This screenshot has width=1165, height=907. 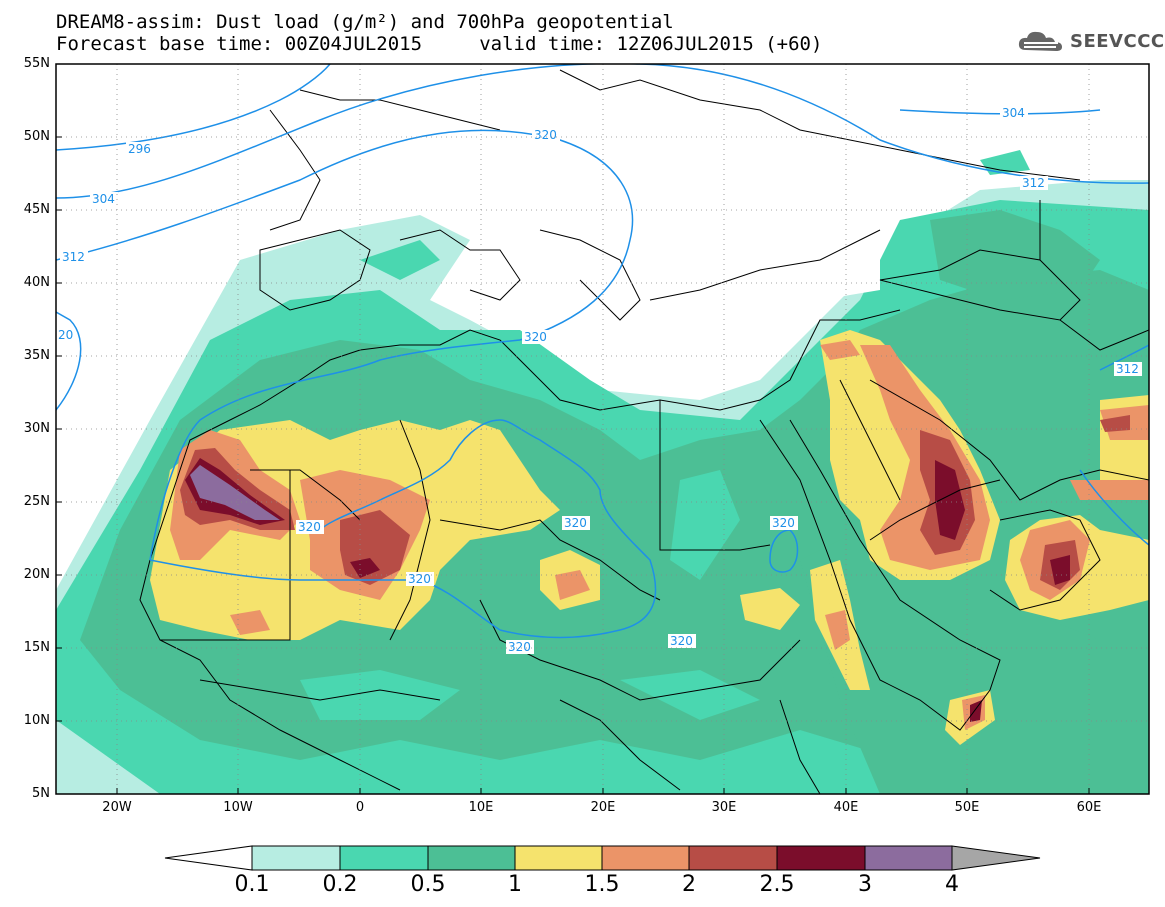 What do you see at coordinates (865, 884) in the screenshot?
I see `colorbar-label: 3` at bounding box center [865, 884].